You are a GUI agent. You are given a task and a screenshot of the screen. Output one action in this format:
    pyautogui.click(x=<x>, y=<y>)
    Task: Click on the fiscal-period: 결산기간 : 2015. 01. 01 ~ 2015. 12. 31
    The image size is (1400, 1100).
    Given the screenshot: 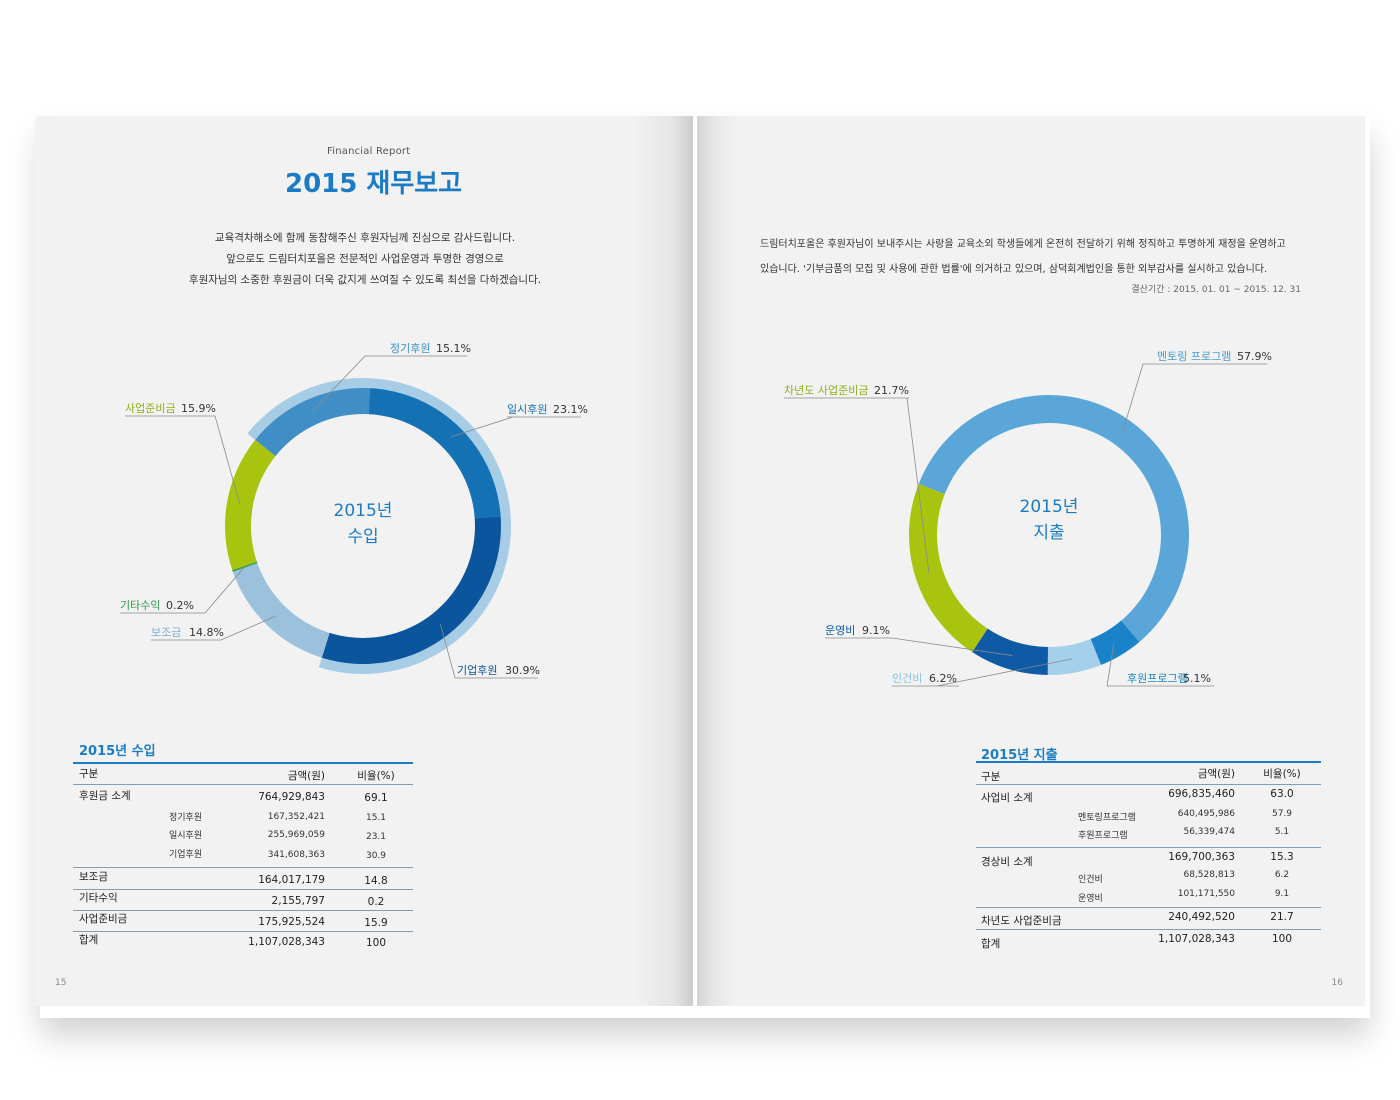 What is the action you would take?
    pyautogui.click(x=1216, y=290)
    